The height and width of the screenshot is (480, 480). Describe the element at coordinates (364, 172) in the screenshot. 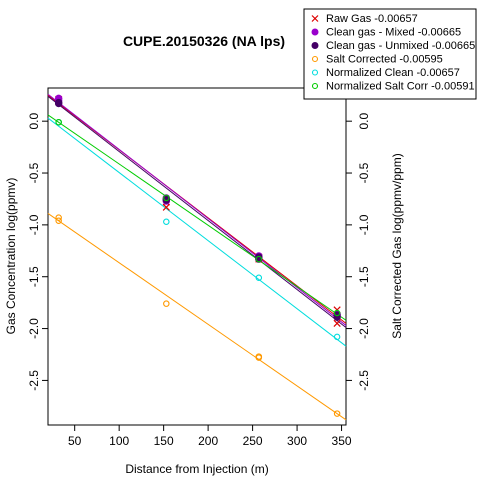

I see `y-right-tick-label-1: -0.5` at that location.